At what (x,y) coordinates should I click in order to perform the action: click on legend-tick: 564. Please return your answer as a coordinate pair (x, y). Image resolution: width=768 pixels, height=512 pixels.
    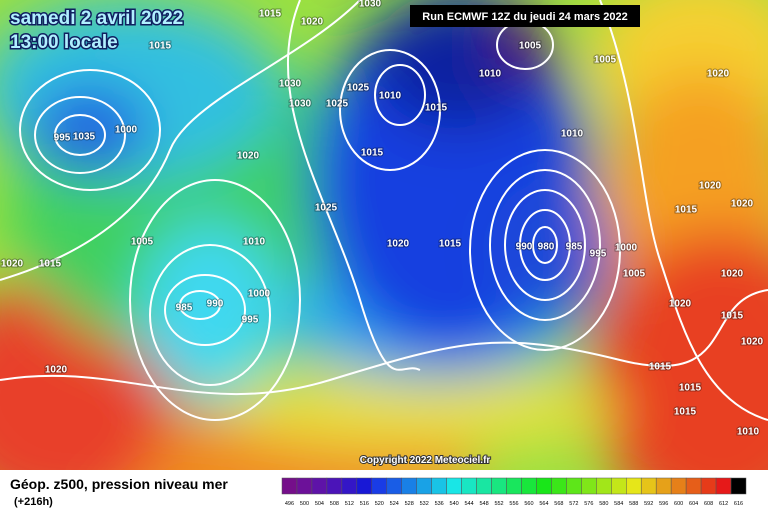
    Looking at the image, I should click on (543, 504).